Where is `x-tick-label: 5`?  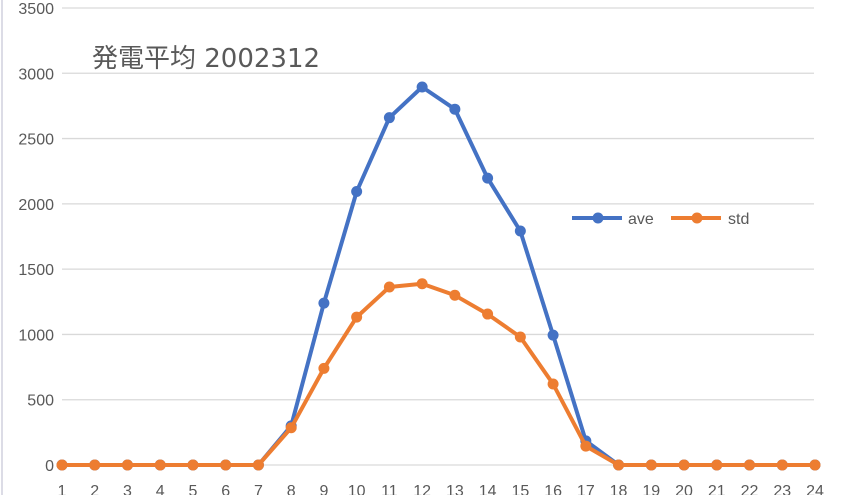 x-tick-label: 5 is located at coordinates (193, 489).